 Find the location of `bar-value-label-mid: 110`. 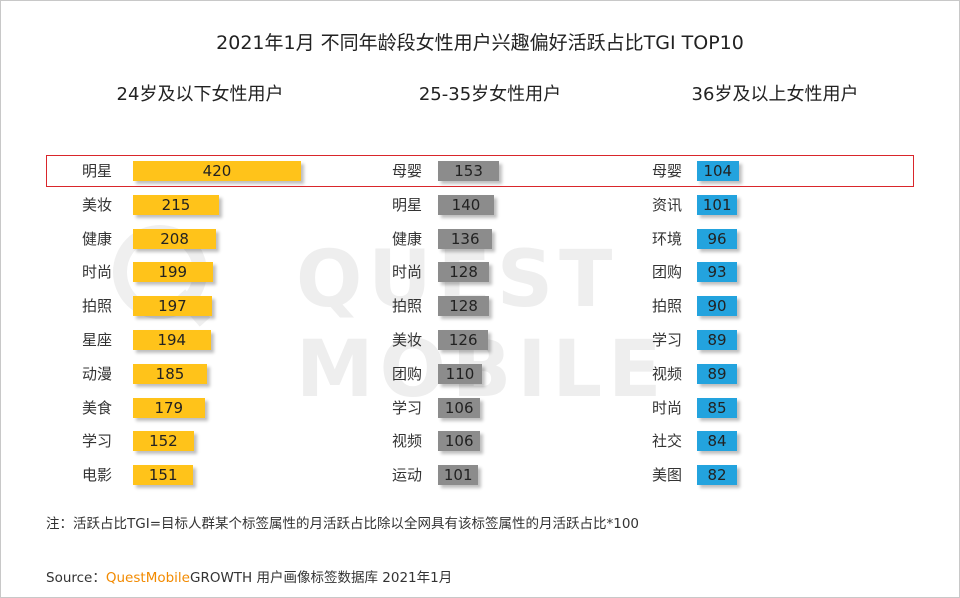

bar-value-label-mid: 110 is located at coordinates (460, 373).